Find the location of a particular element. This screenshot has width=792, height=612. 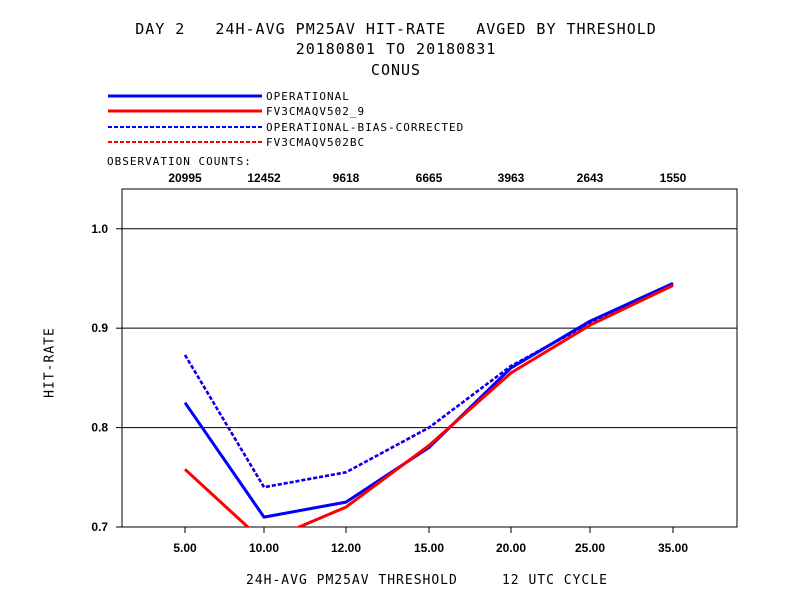

y-tick-label-3: 1.0 is located at coordinates (99, 229).